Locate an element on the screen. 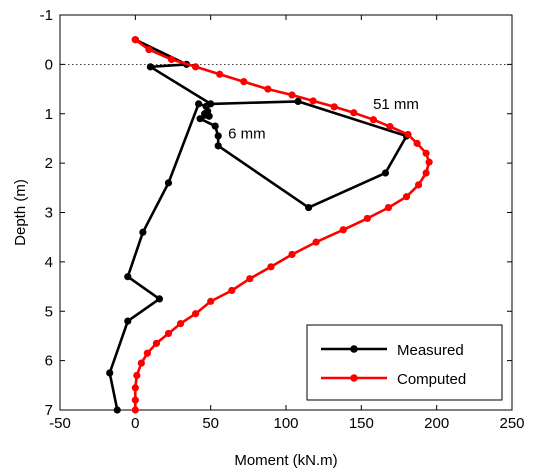  legend-box is located at coordinates (404, 362).